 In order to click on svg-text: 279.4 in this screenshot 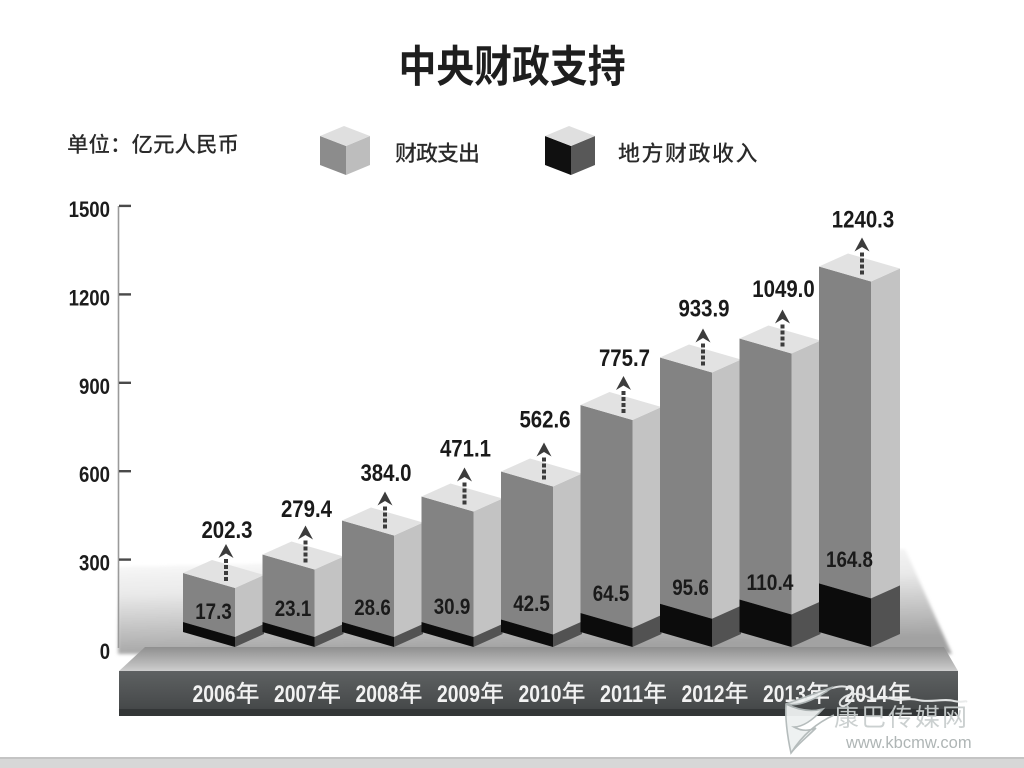, I will do `click(307, 509)`.